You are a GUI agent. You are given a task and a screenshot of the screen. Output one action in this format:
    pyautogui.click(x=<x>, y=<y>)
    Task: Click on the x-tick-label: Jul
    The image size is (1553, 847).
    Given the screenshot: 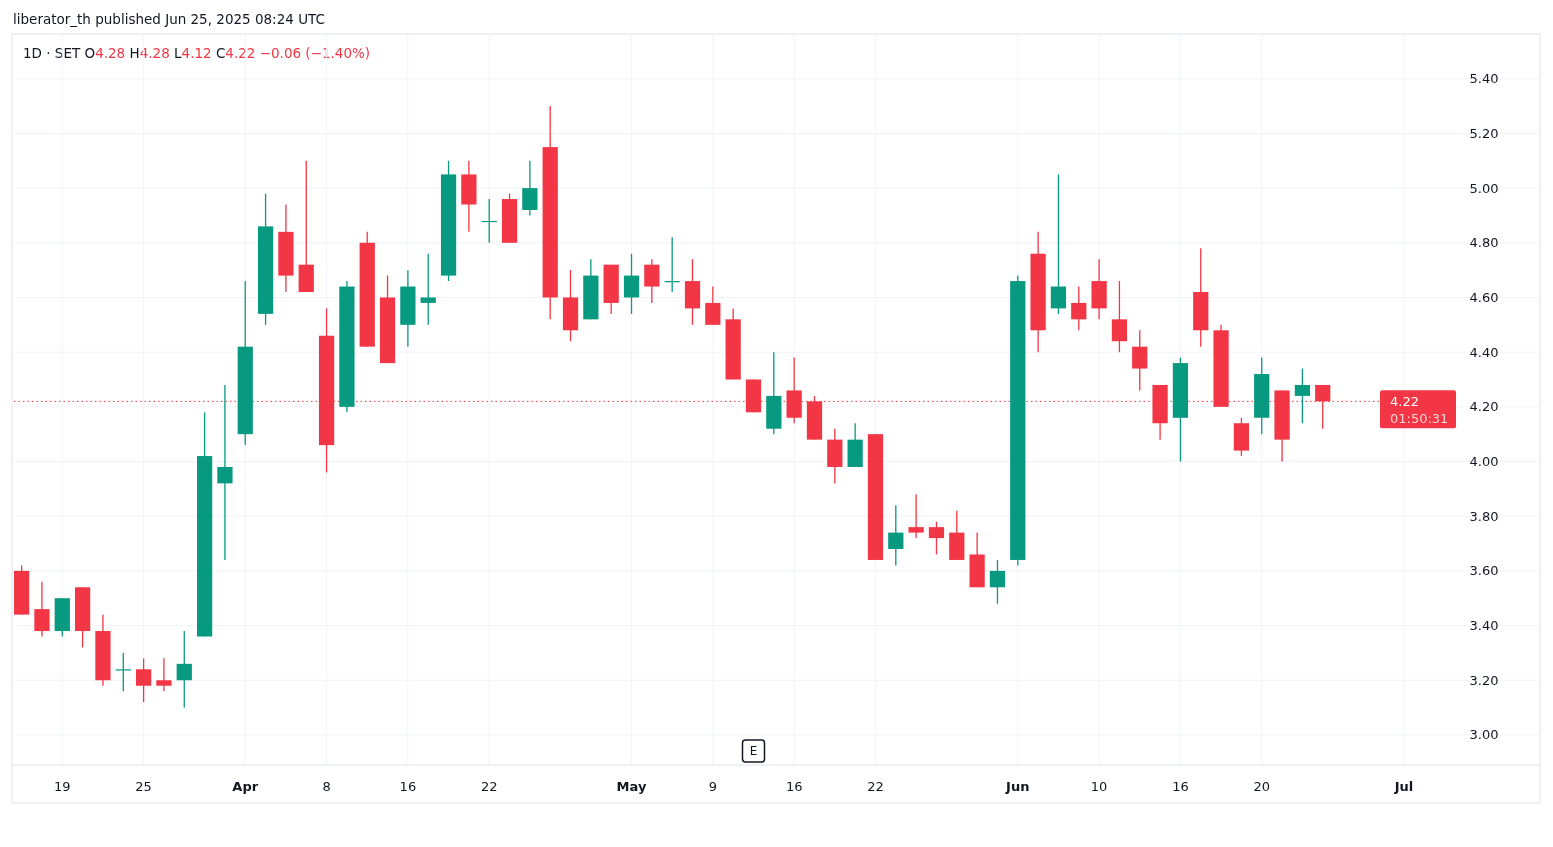 What is the action you would take?
    pyautogui.click(x=1403, y=786)
    